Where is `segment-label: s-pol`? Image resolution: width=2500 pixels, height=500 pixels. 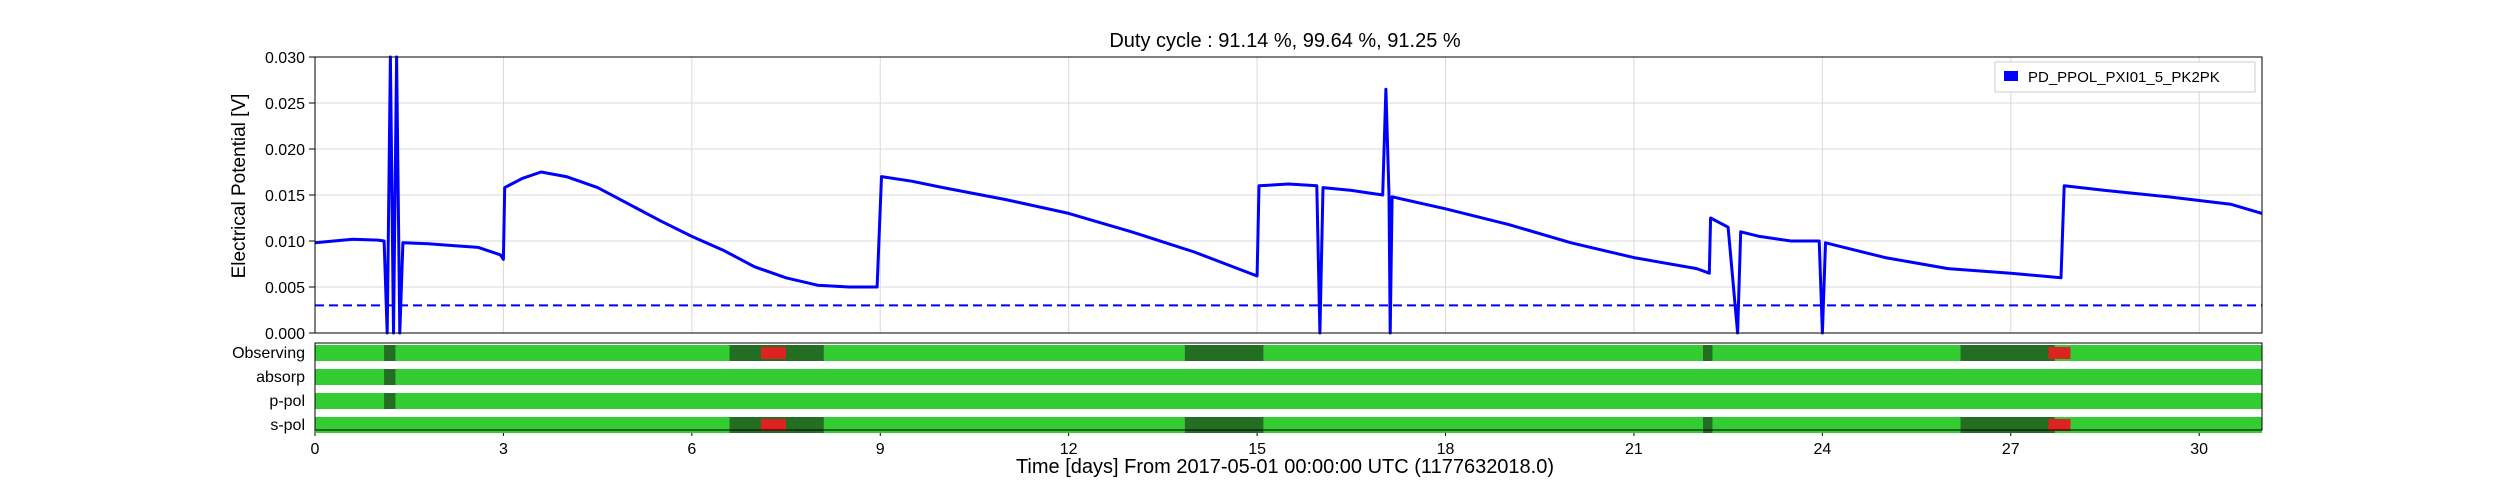
segment-label: s-pol is located at coordinates (287, 425).